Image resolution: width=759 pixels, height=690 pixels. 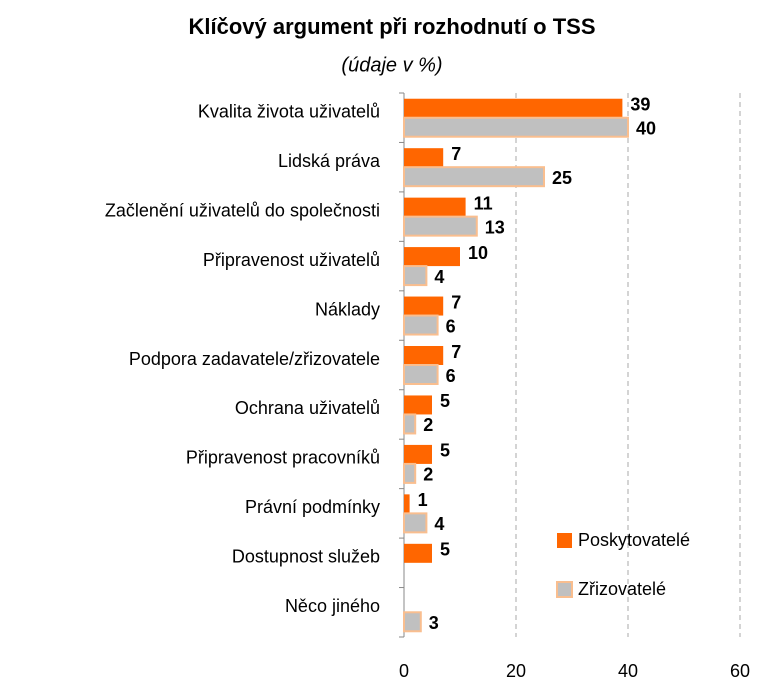 I want to click on chart-subtitle: (údaje v %), so click(x=391, y=65).